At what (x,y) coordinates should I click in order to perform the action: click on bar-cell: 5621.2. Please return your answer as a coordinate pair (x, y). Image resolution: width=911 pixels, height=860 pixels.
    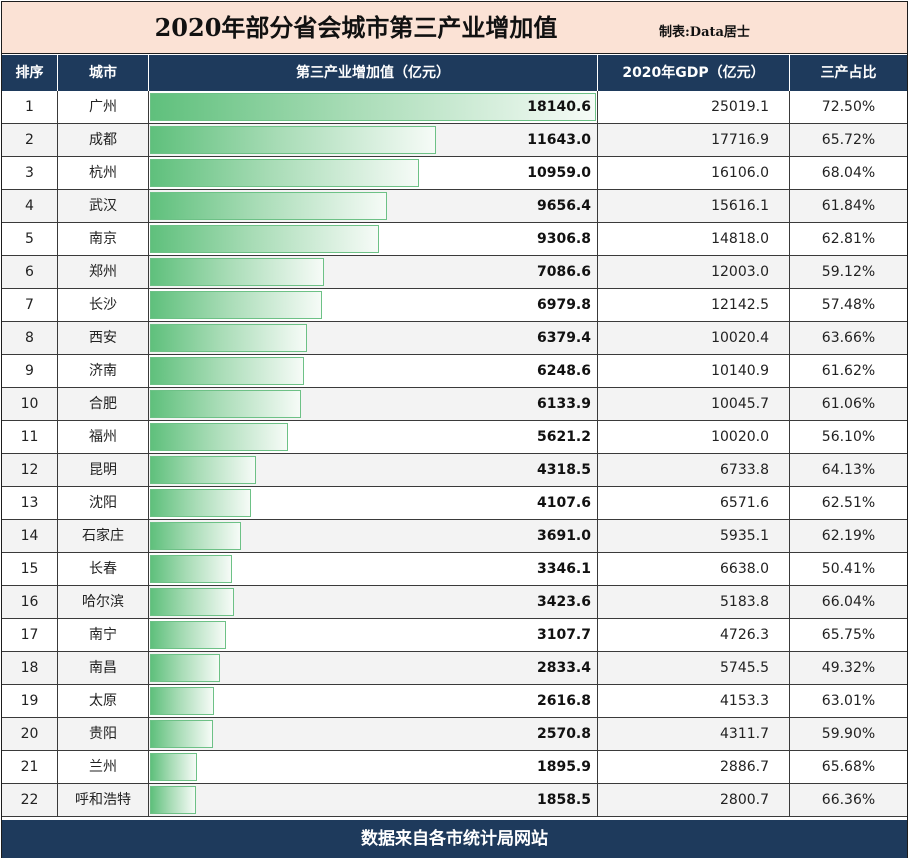
    Looking at the image, I should click on (373, 437).